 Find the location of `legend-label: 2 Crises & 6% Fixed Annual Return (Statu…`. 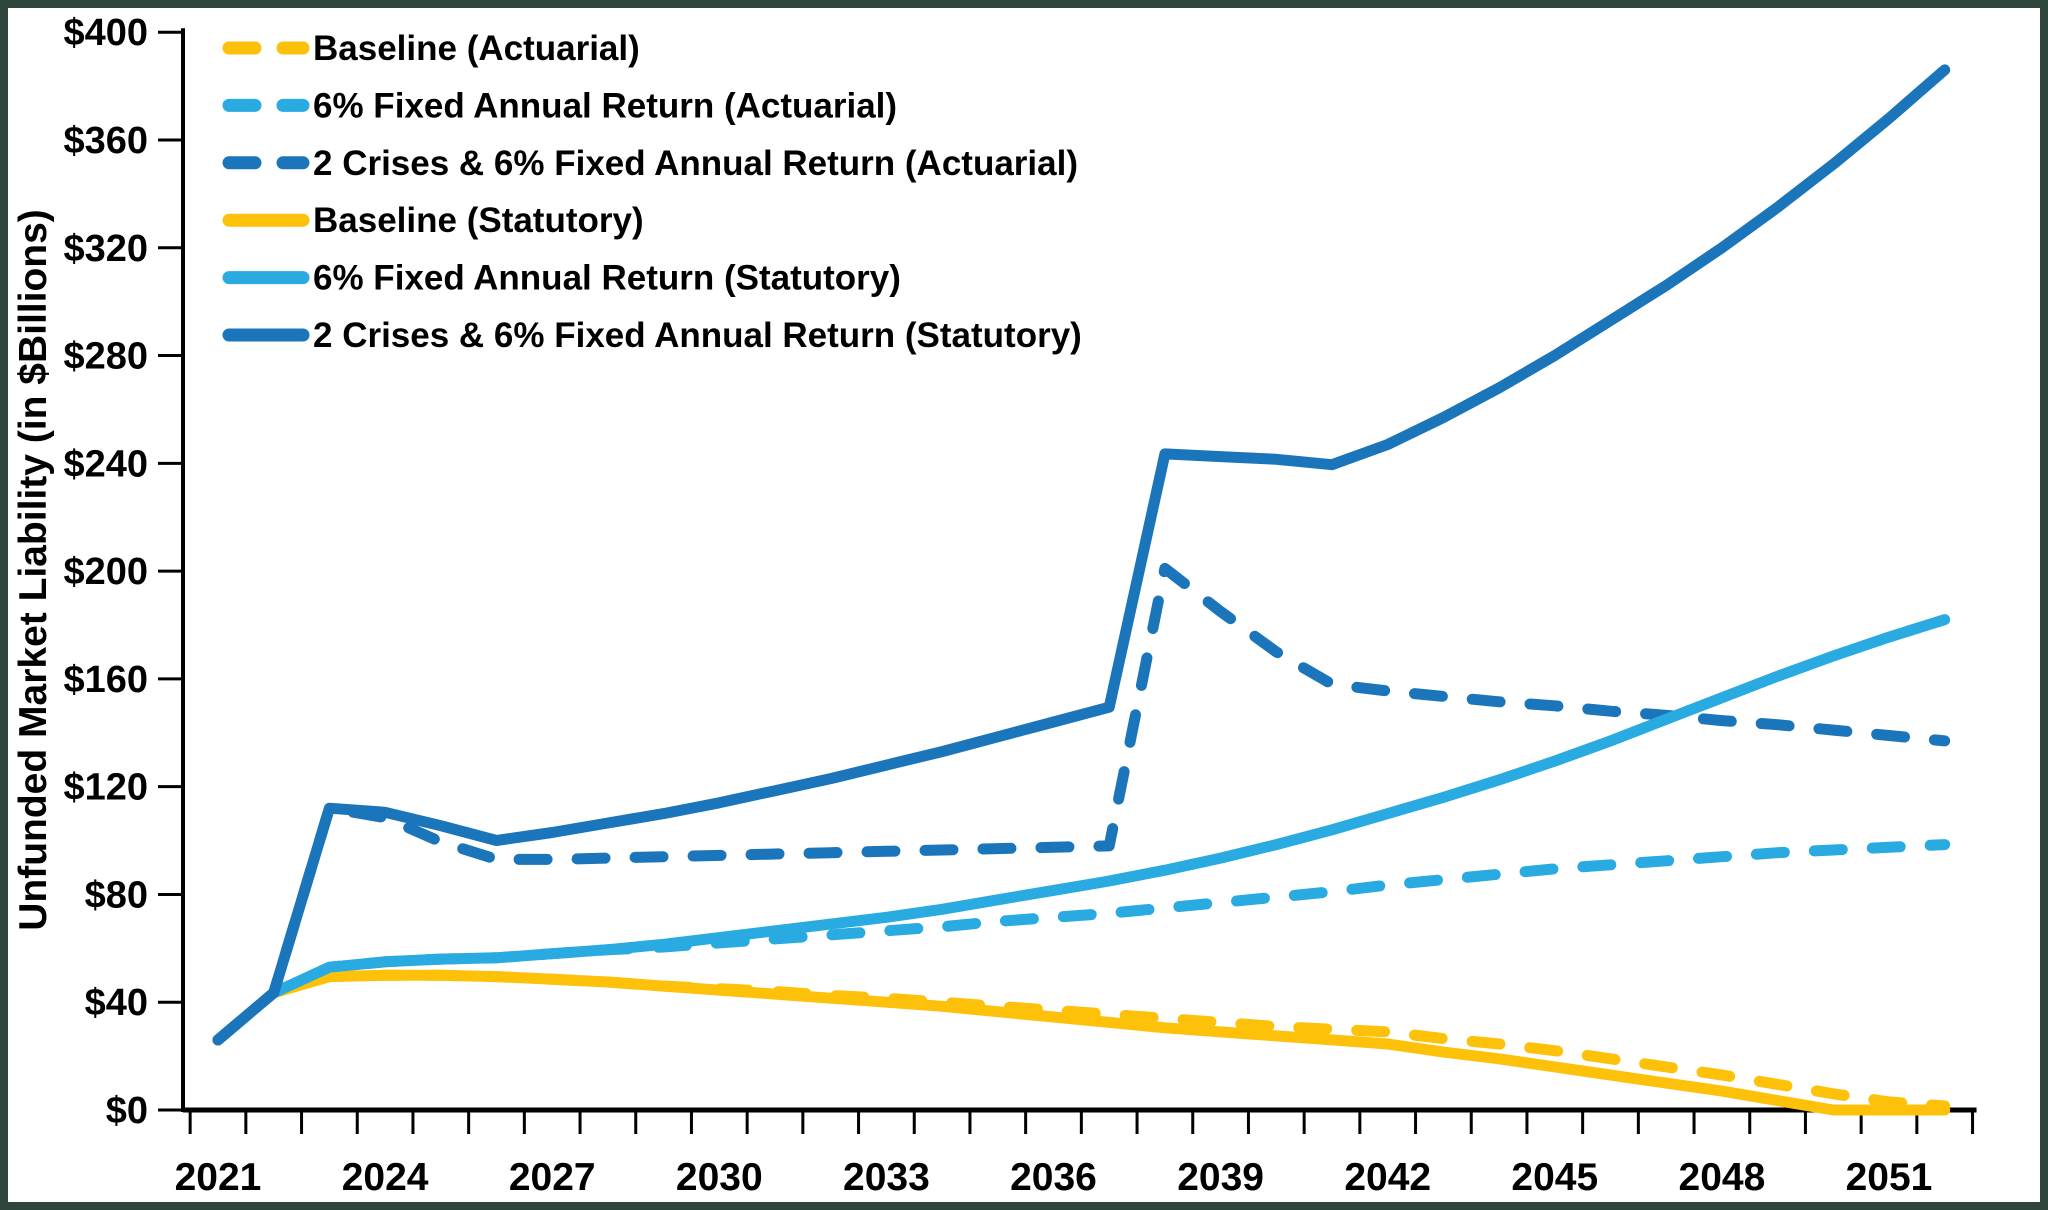

legend-label: 2 Crises & 6% Fixed Annual Return (Statu… is located at coordinates (697, 335).